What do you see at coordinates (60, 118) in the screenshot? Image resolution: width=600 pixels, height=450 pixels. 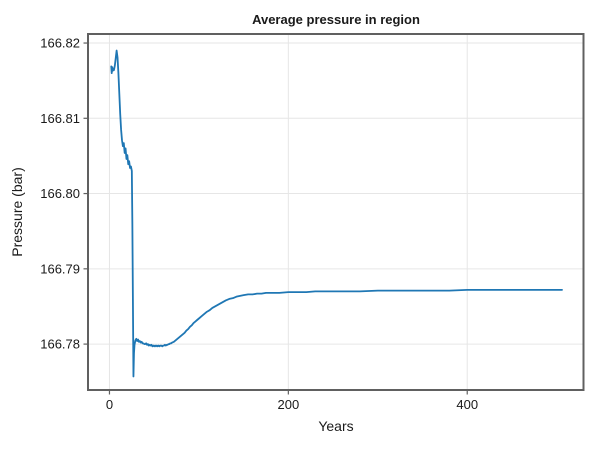 I see `y-tick-label: 166.81` at bounding box center [60, 118].